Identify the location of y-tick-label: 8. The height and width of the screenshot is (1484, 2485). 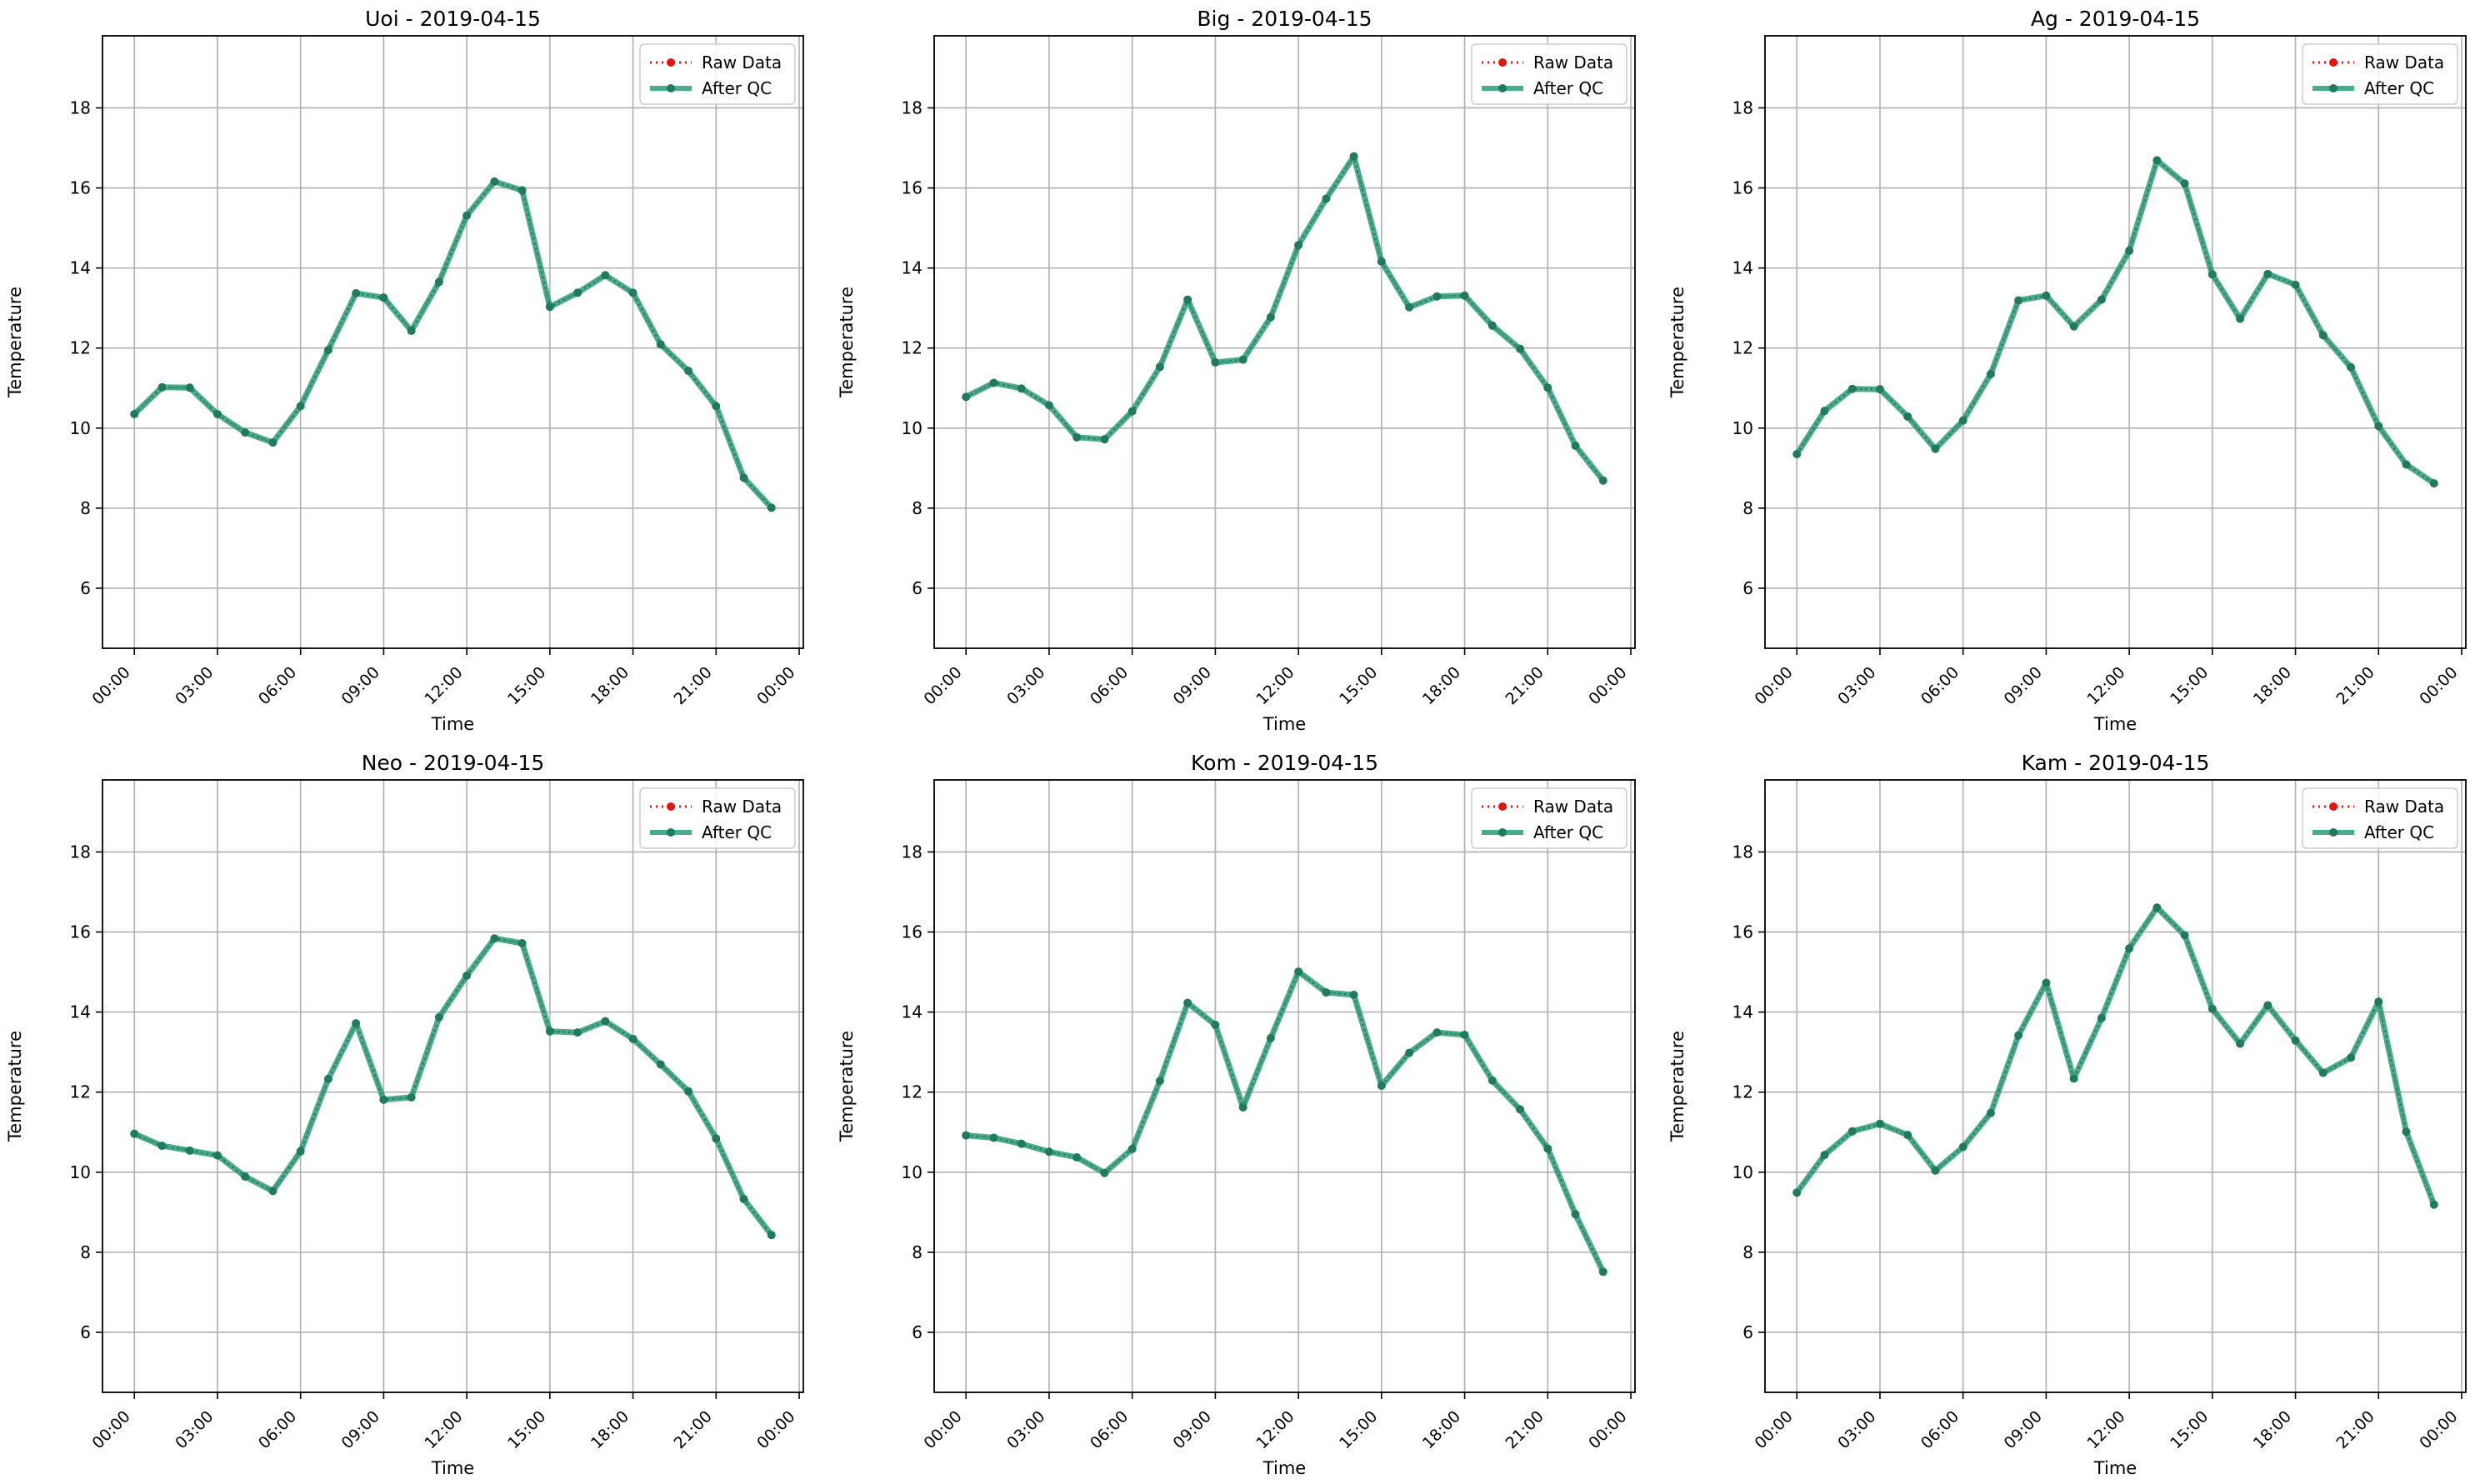
(85, 508).